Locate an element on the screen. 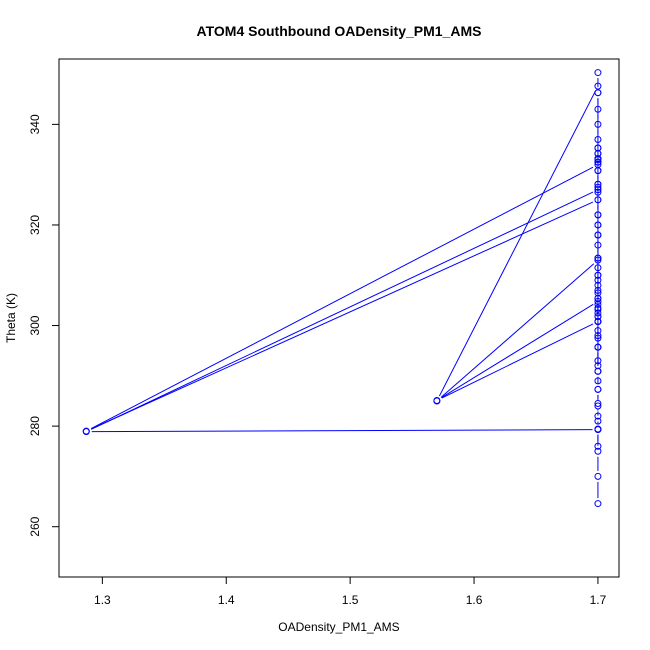 The height and width of the screenshot is (650, 650). x-tick-label: 1.7 is located at coordinates (598, 600).